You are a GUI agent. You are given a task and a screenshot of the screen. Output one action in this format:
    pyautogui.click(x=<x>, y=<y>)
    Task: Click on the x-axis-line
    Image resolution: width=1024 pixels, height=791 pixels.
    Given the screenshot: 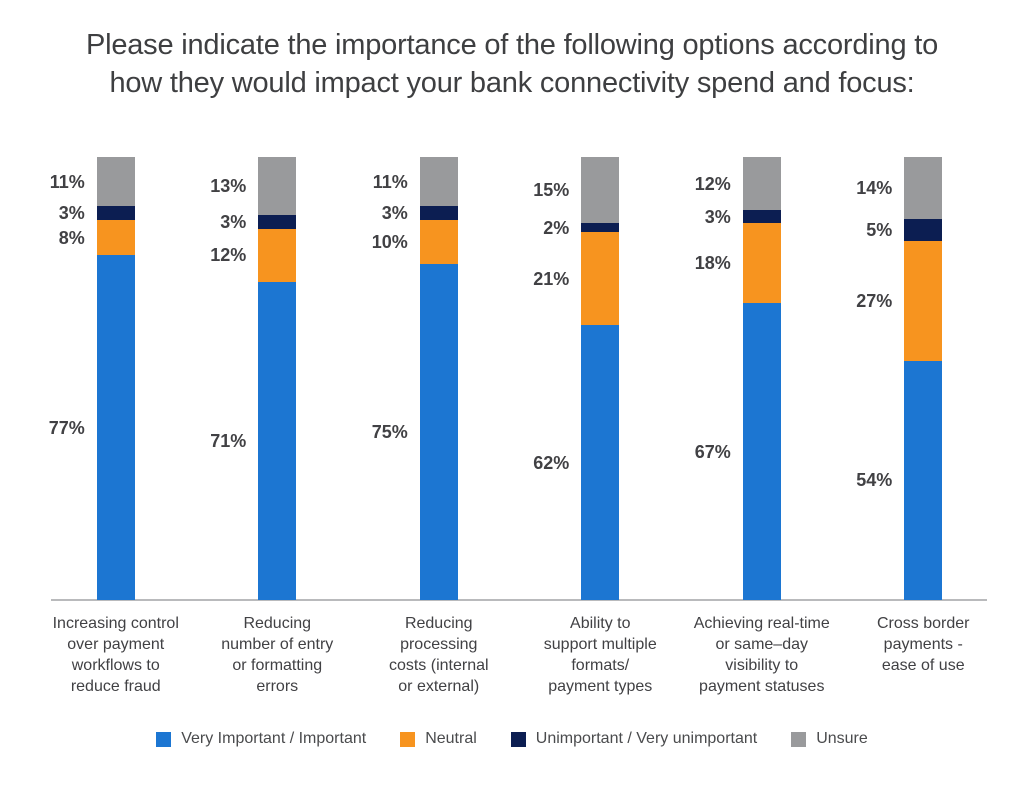 What is the action you would take?
    pyautogui.click(x=519, y=600)
    